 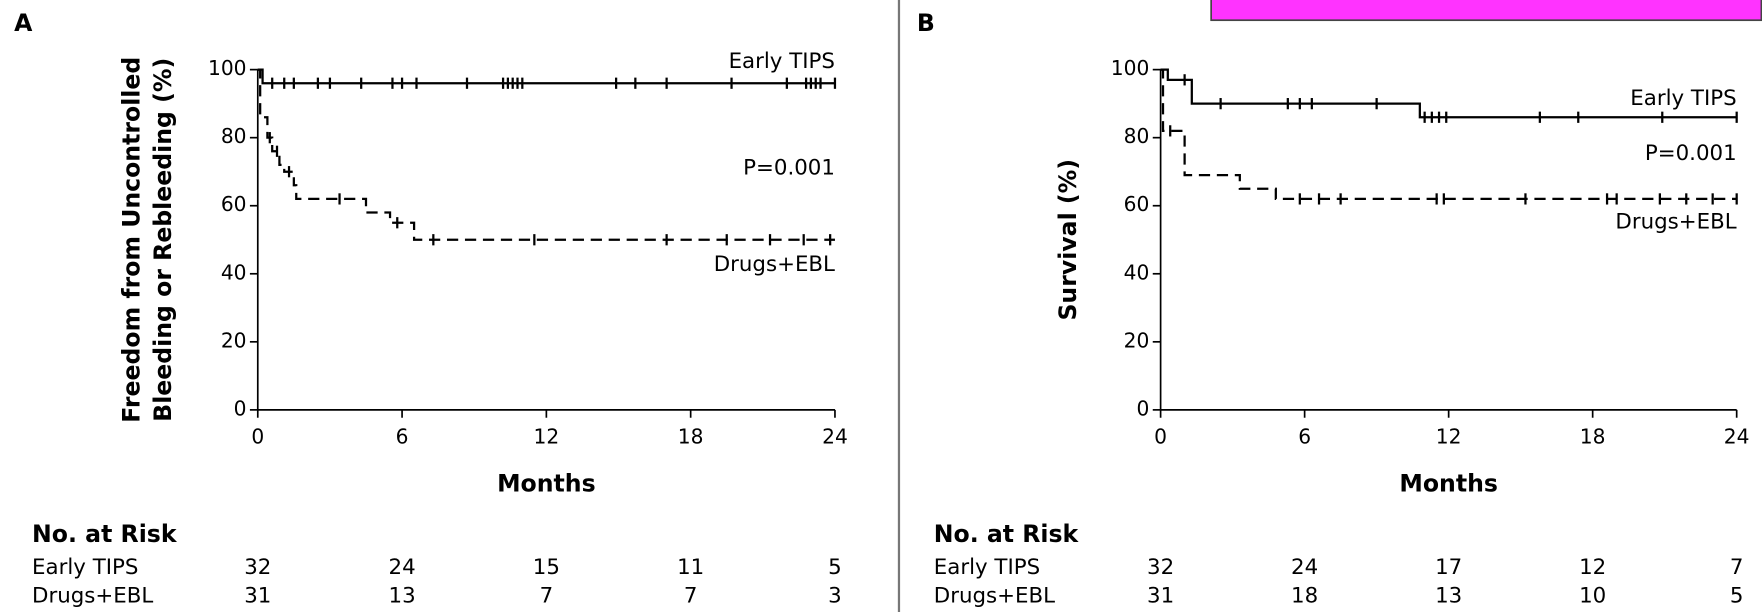 I want to click on risk-count: 3, so click(x=835, y=595).